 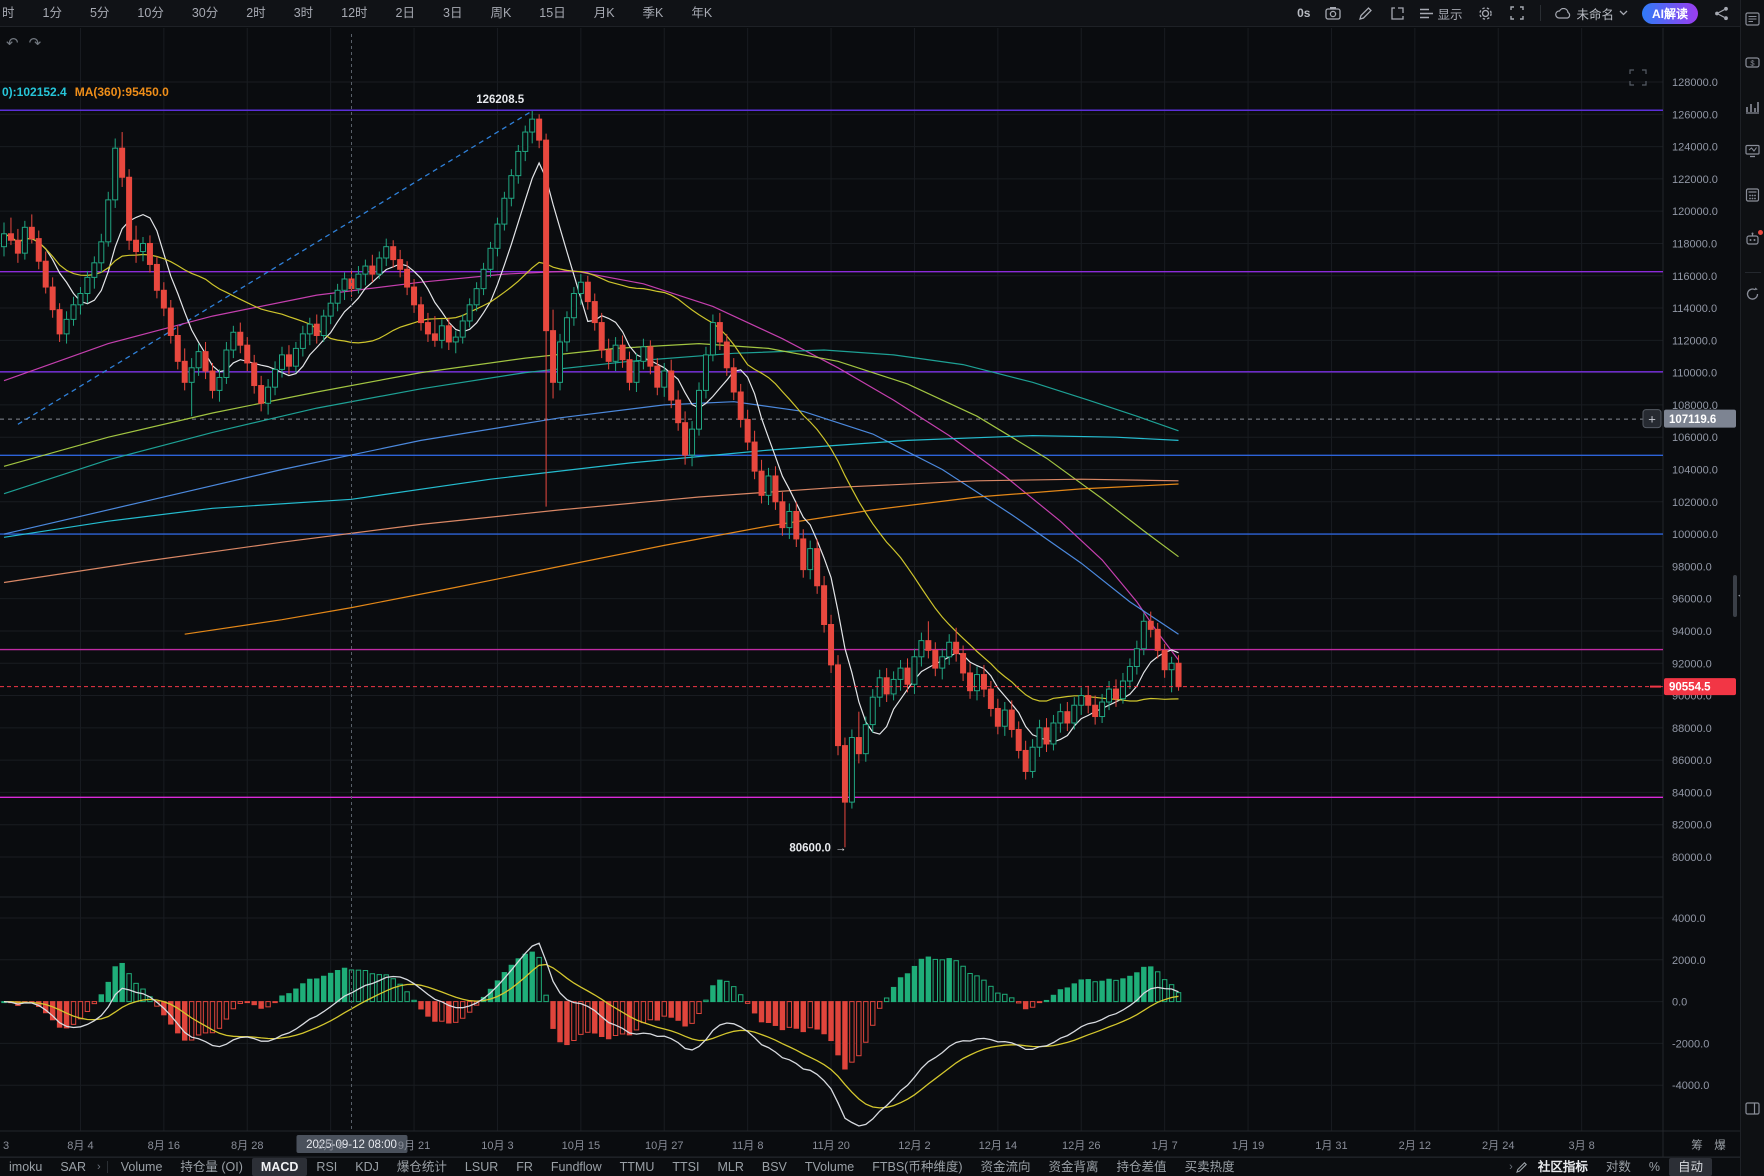 What do you see at coordinates (1073, 1167) in the screenshot?
I see `tab-资金背离: 资金背离` at bounding box center [1073, 1167].